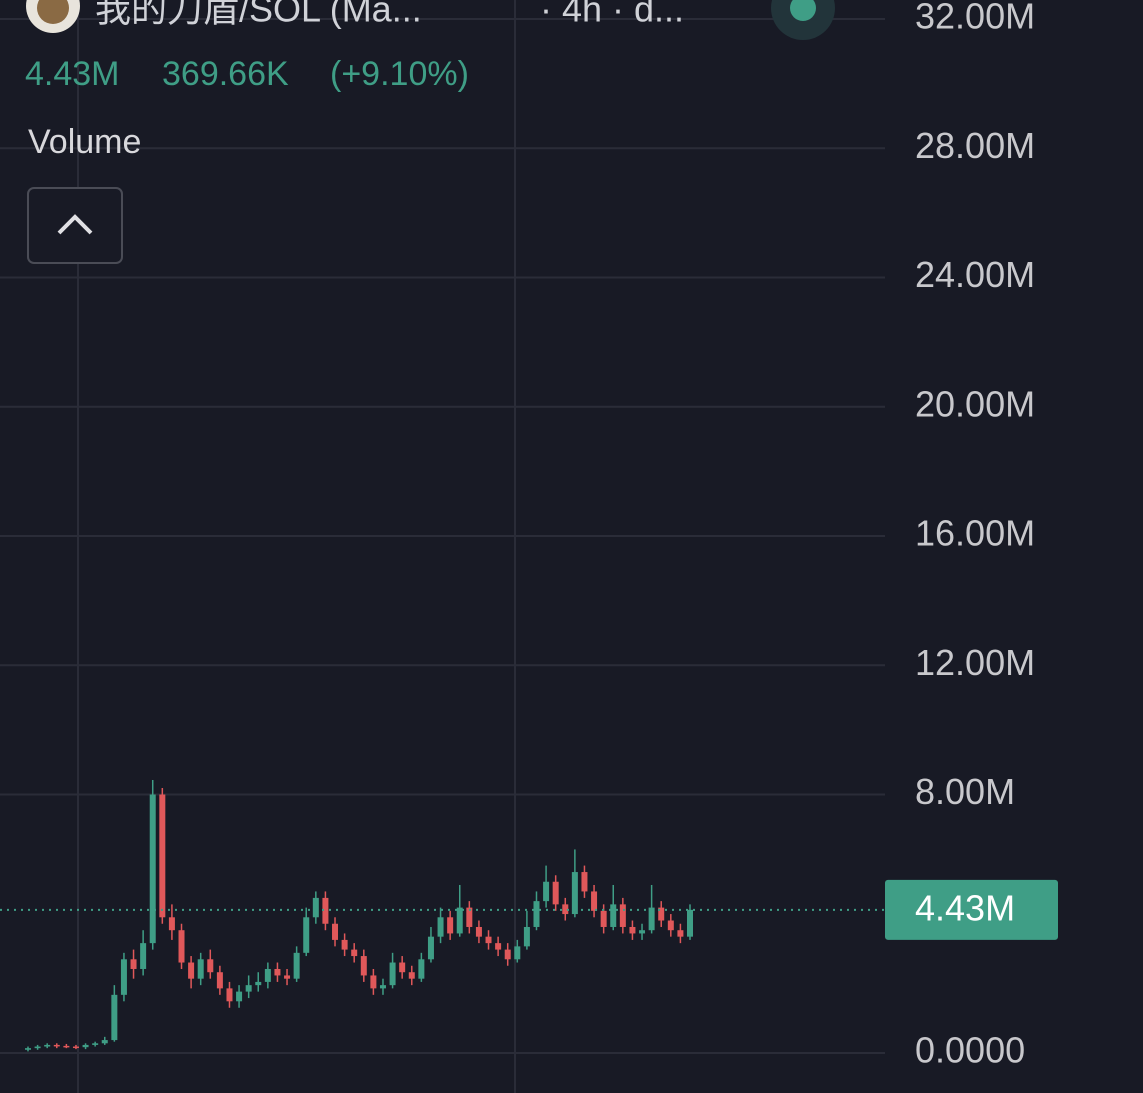 The width and height of the screenshot is (1143, 1093). I want to click on change: 369.66K, so click(225, 74).